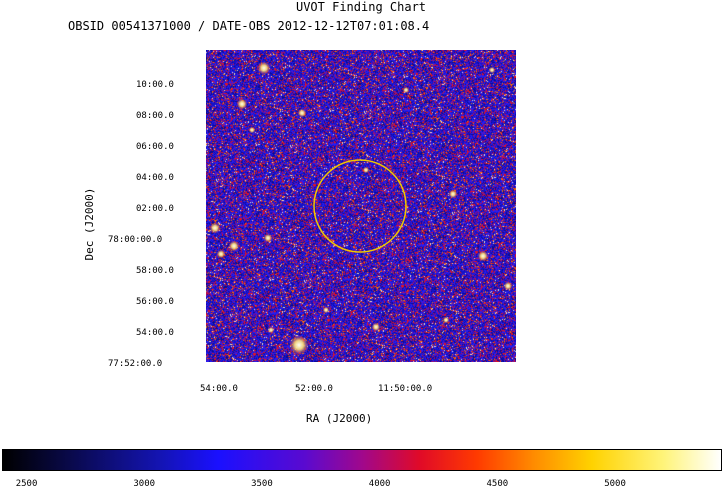  I want to click on colorbar-tick-label: 2500, so click(26, 484).